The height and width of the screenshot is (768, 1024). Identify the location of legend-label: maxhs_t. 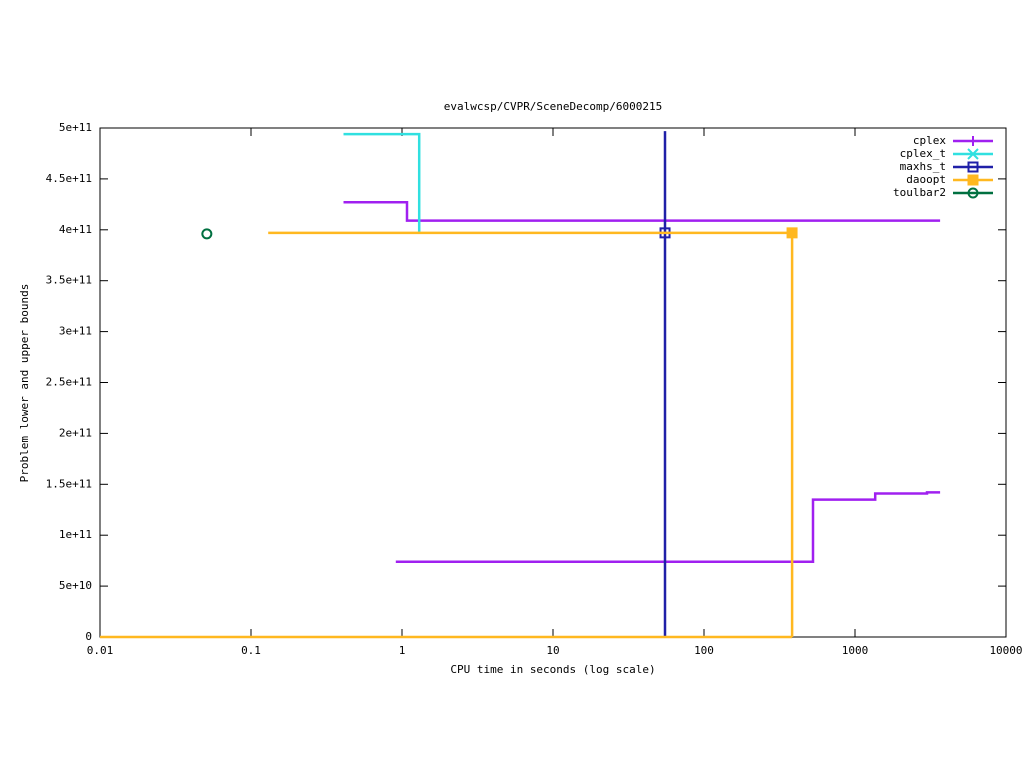
(923, 166).